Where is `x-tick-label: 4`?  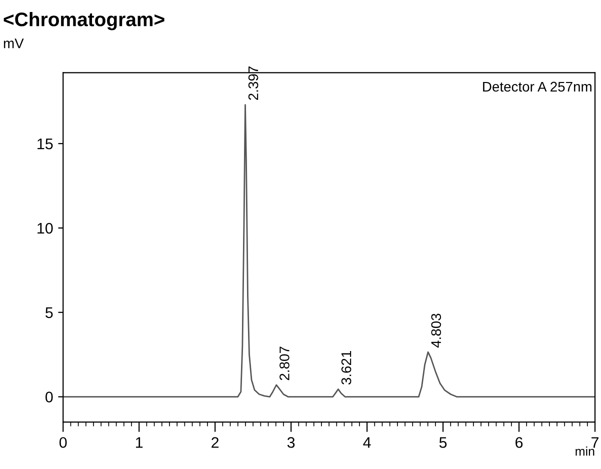
x-tick-label: 4 is located at coordinates (367, 442).